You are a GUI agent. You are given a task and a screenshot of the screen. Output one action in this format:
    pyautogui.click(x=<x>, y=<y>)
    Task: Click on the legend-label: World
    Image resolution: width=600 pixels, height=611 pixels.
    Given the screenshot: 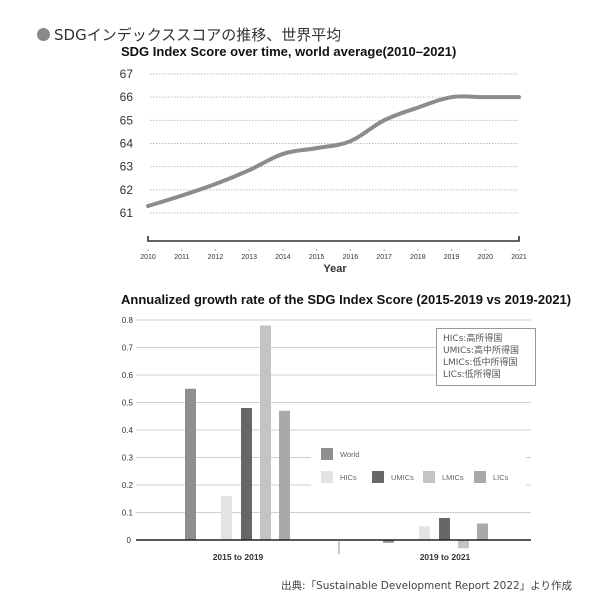 What is the action you would take?
    pyautogui.click(x=349, y=454)
    